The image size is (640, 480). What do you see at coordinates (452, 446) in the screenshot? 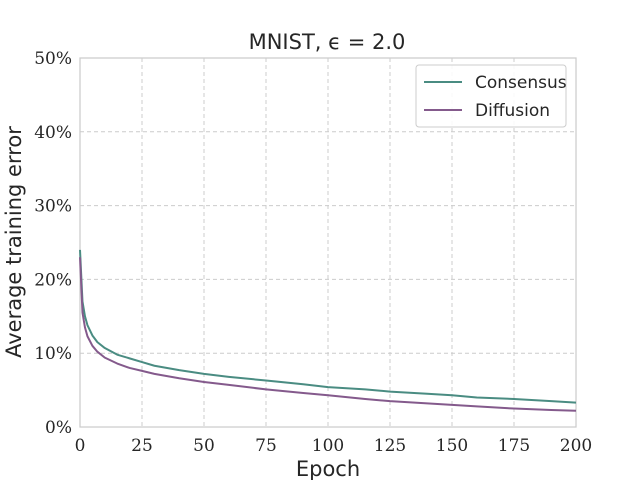
I see `x-tick-label: 150` at bounding box center [452, 446].